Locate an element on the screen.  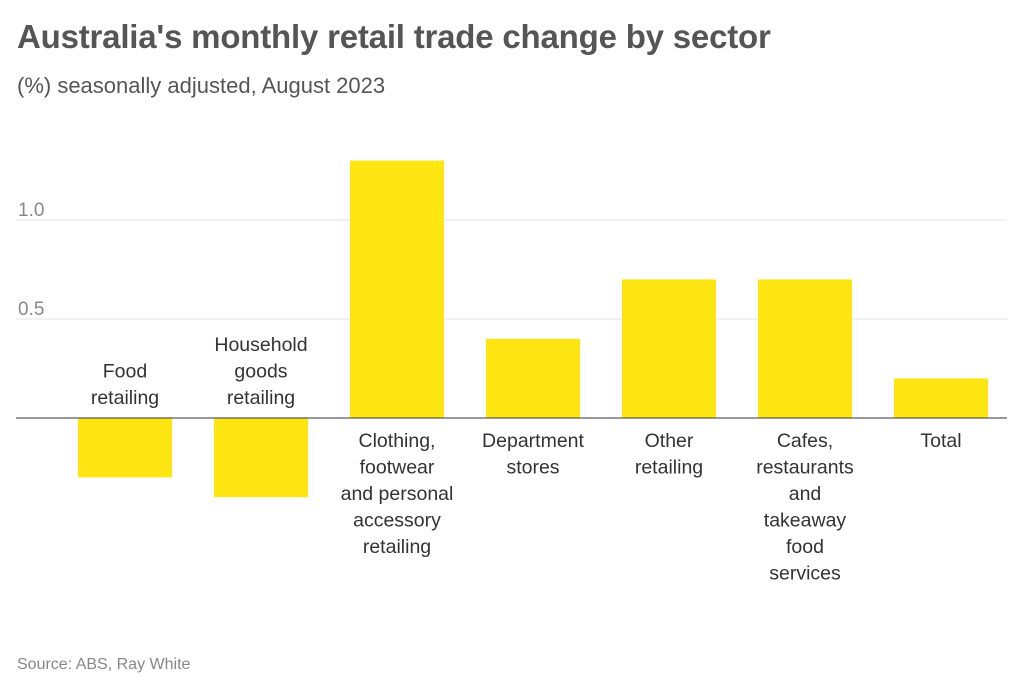
chart-subtitle: (%) seasonally adjusted, August 2023 is located at coordinates (201, 85).